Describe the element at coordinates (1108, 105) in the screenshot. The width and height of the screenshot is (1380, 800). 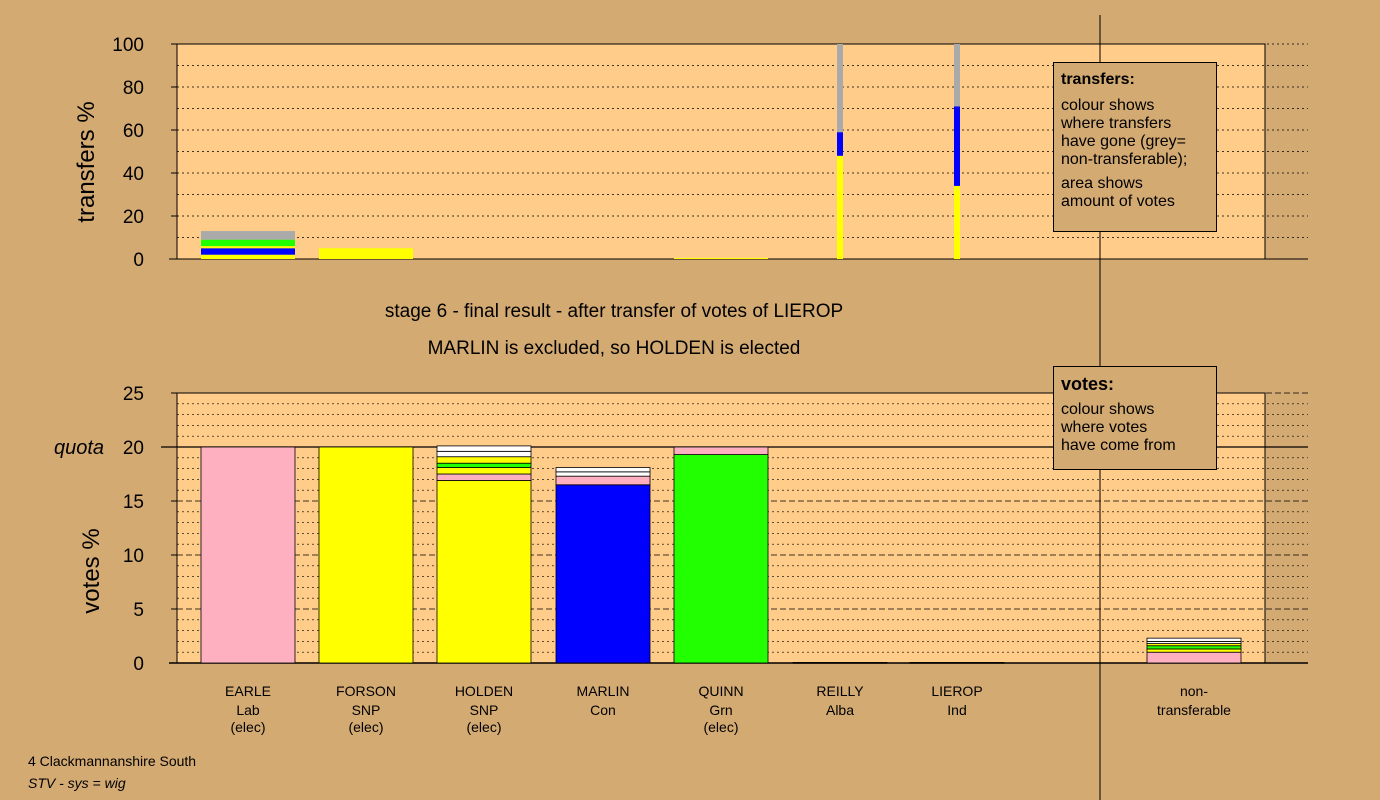
I see `transfers-legend-line: colour shows` at that location.